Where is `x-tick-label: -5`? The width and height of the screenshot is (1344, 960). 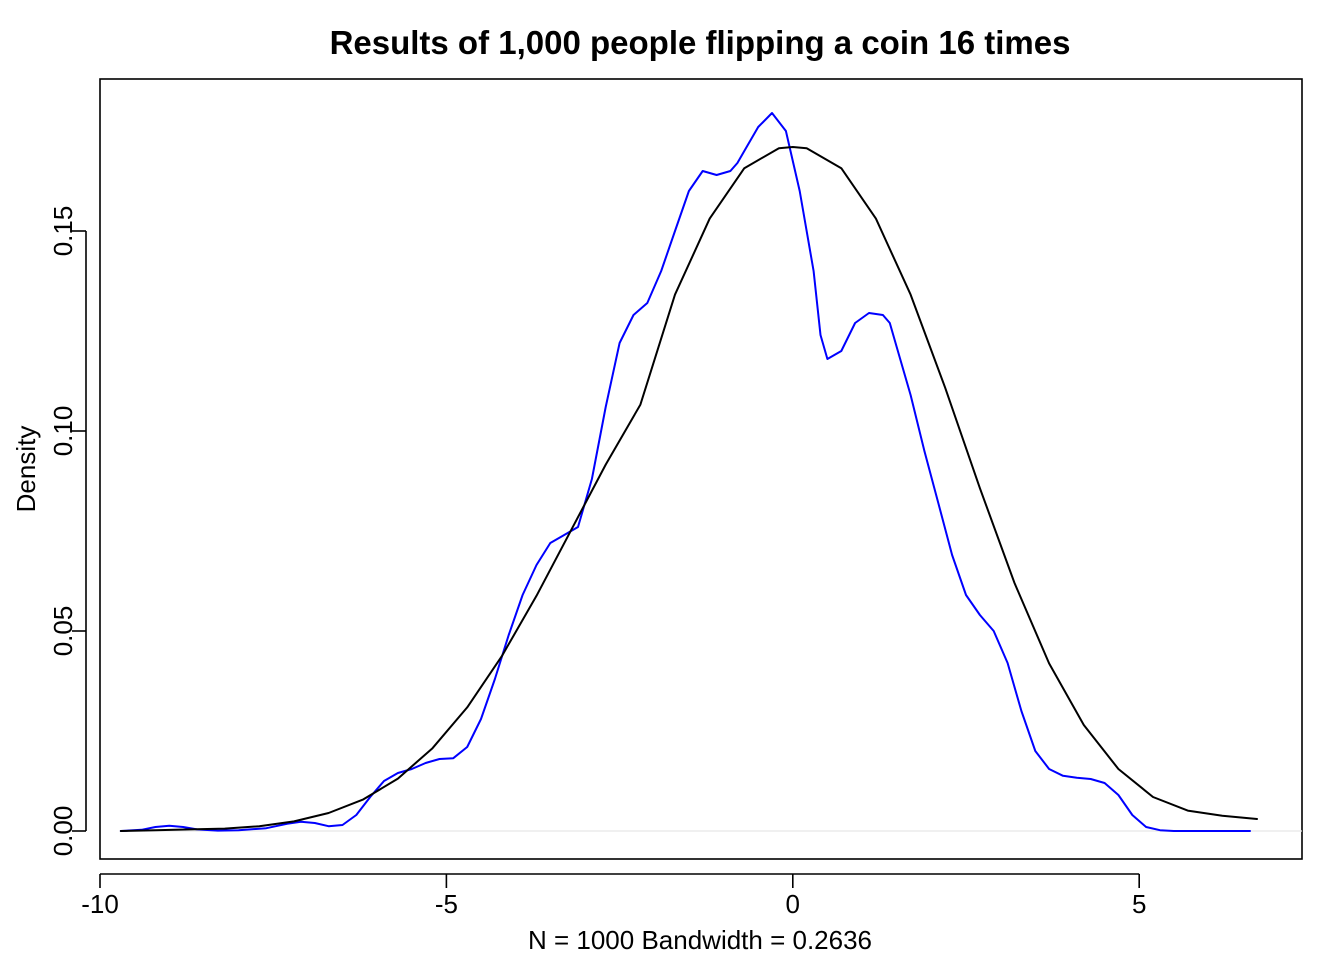 x-tick-label: -5 is located at coordinates (446, 904).